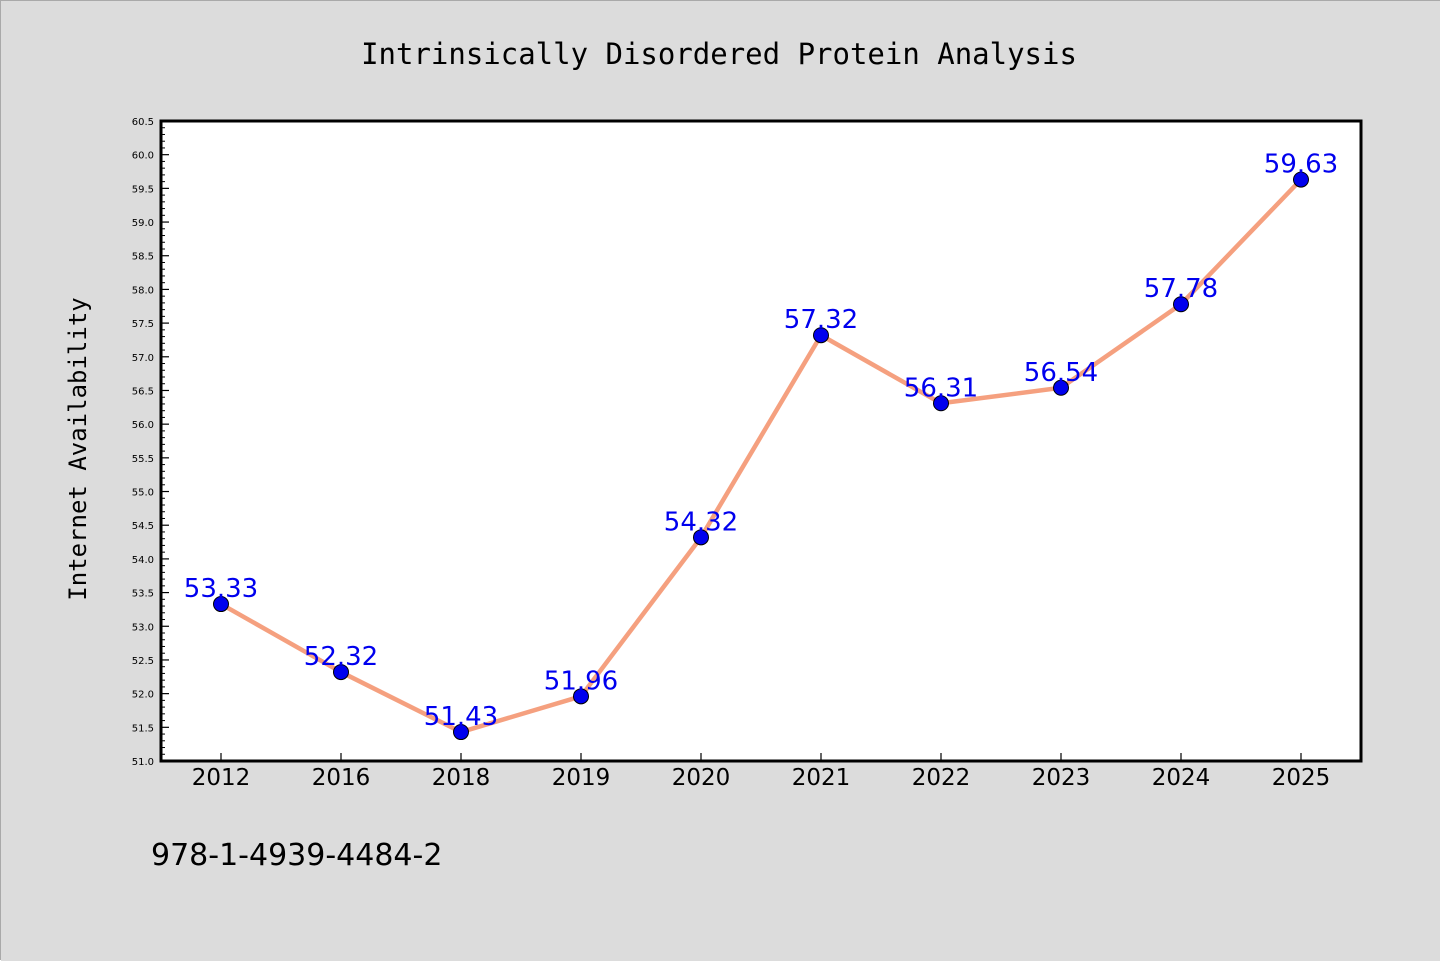  What do you see at coordinates (143, 290) in the screenshot?
I see `y-tick-label: 58.0` at bounding box center [143, 290].